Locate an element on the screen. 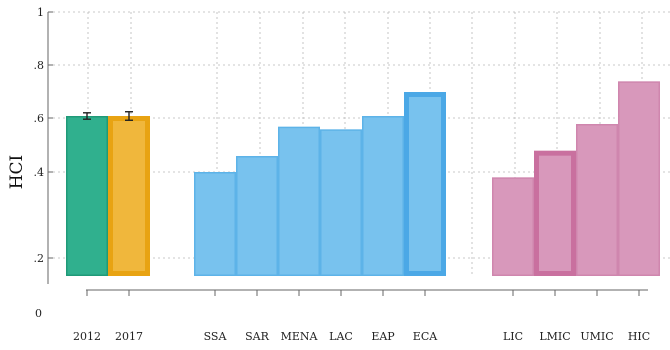 This screenshot has width=670, height=350. x-tick-label: UMIC is located at coordinates (596, 336).